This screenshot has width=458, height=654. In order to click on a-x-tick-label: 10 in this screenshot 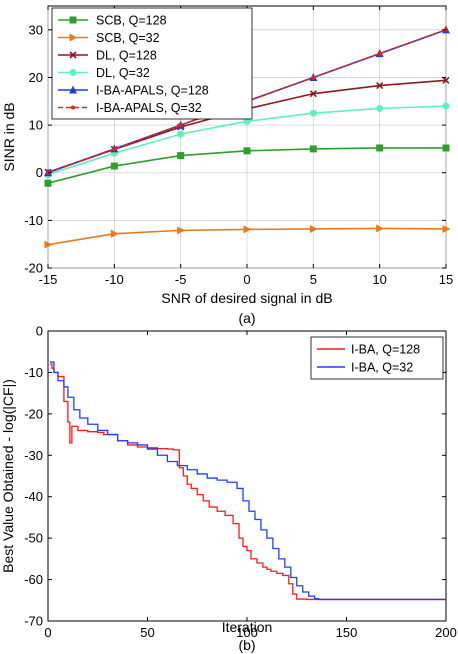, I will do `click(379, 279)`.